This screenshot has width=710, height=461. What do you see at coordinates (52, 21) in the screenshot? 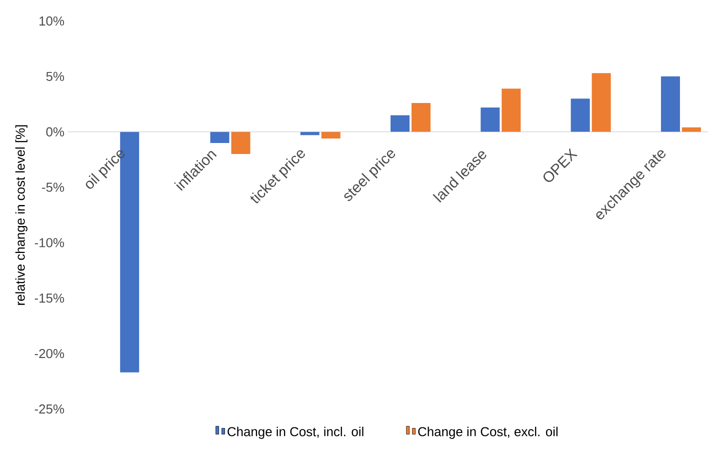
I see `y-tick-label: 10%` at bounding box center [52, 21].